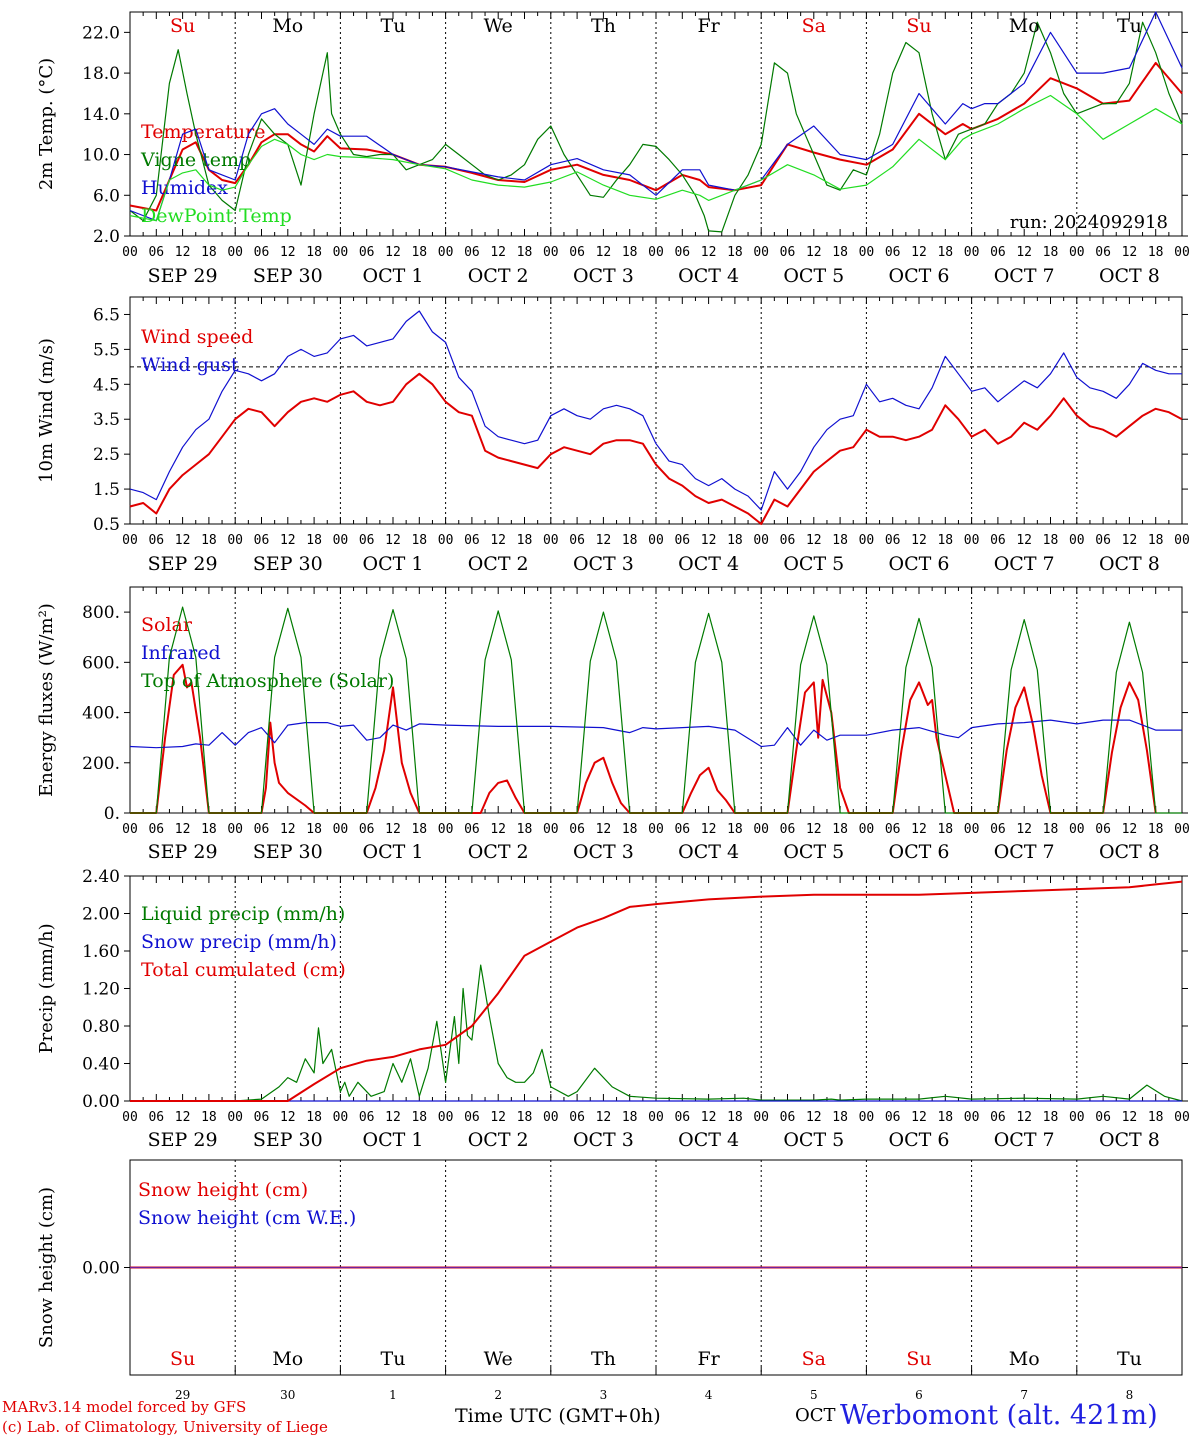 Image resolution: width=1194 pixels, height=1440 pixels. I want to click on y-tick-label: 10.0, so click(101, 156).